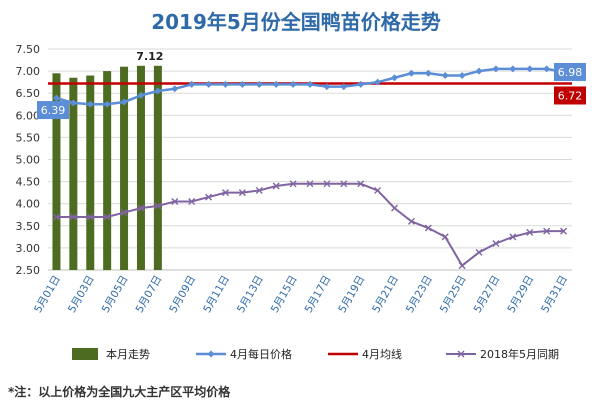 The width and height of the screenshot is (592, 409). I want to click on y-tick-label: 5.50, so click(28, 137).